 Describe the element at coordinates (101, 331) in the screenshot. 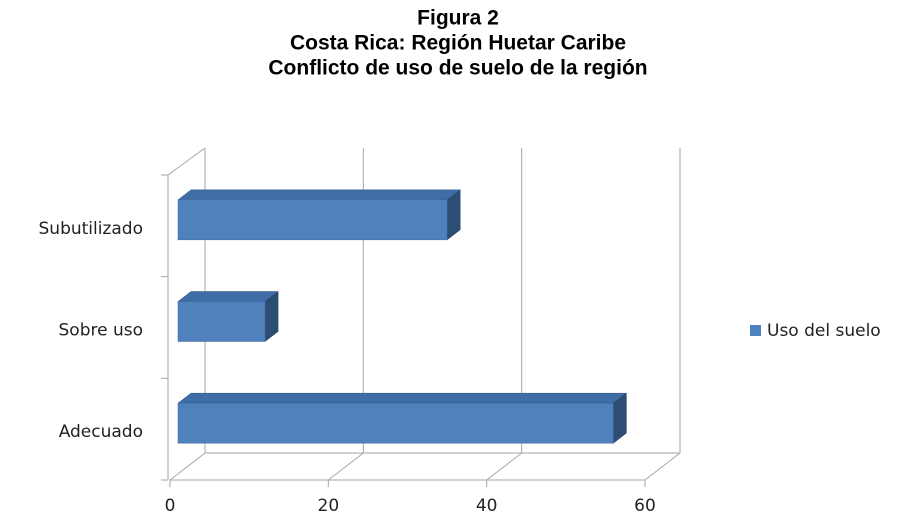

I see `y-tick-label: Sobre uso` at that location.